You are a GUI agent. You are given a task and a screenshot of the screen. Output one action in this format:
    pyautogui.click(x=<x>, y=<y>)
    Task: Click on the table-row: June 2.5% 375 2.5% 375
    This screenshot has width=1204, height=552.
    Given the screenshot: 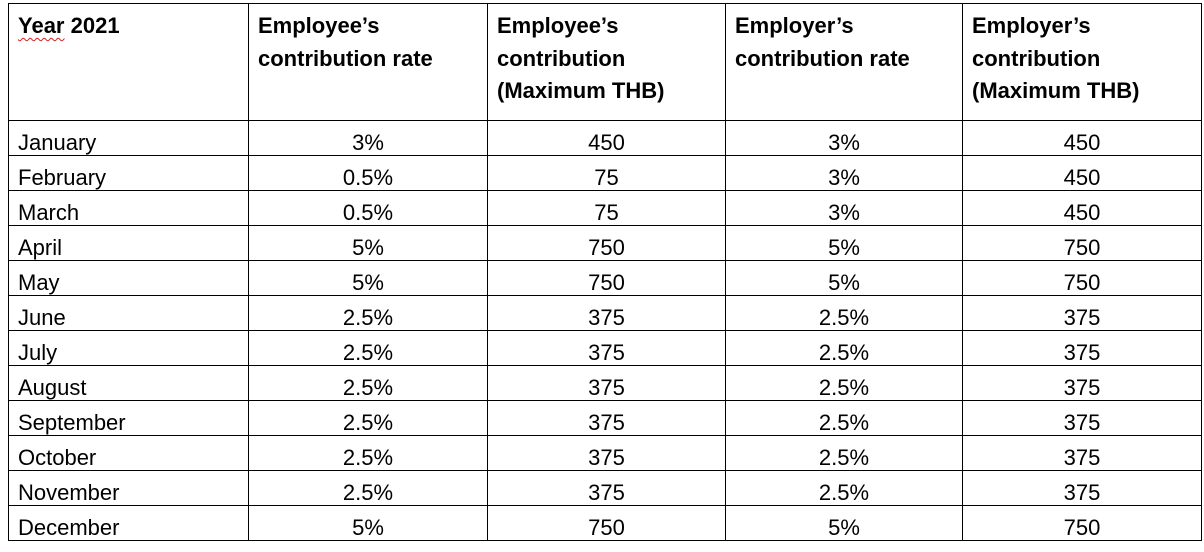 What is the action you would take?
    pyautogui.click(x=605, y=313)
    